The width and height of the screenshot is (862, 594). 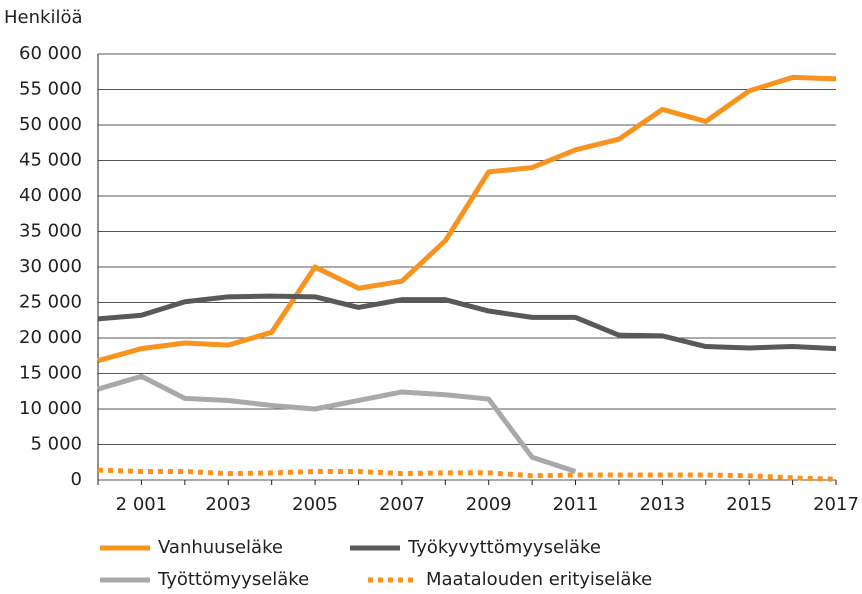 I want to click on y-tick-label: 60 000, so click(x=50, y=53).